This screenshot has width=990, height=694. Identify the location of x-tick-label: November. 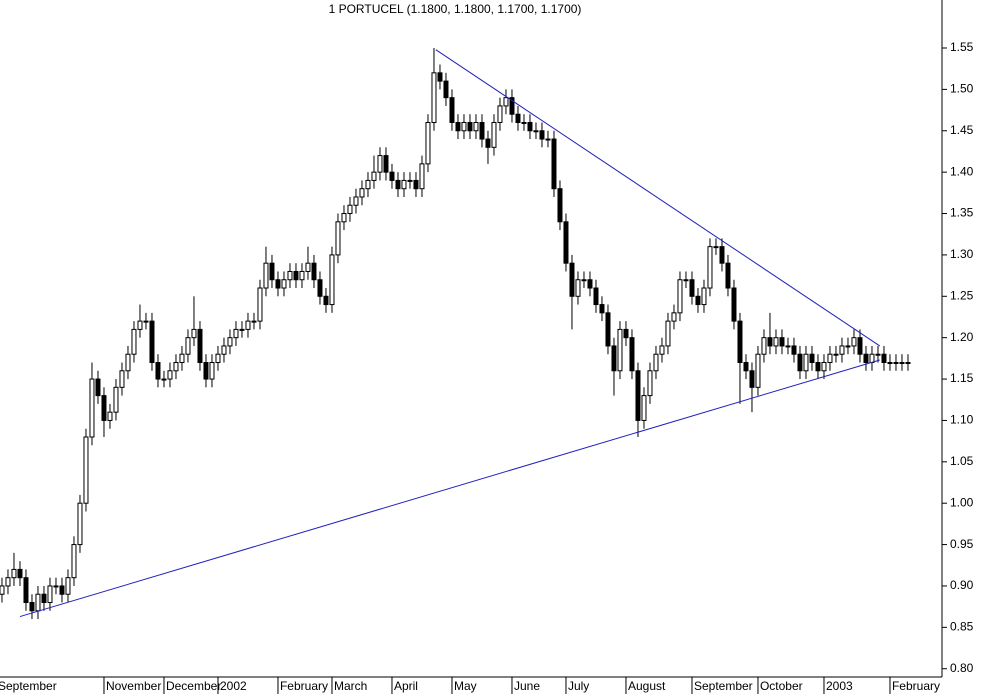
(133, 686).